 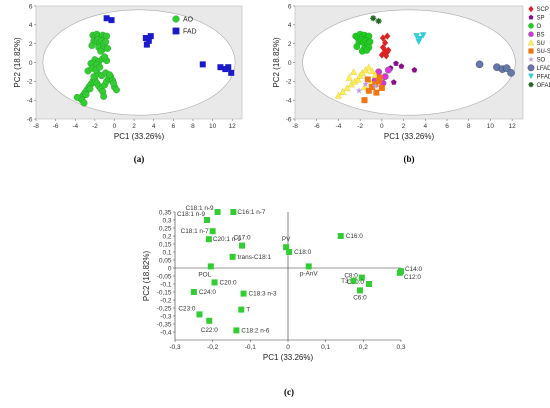 I want to click on y-tick-label: 0,2, so click(x=166, y=236).